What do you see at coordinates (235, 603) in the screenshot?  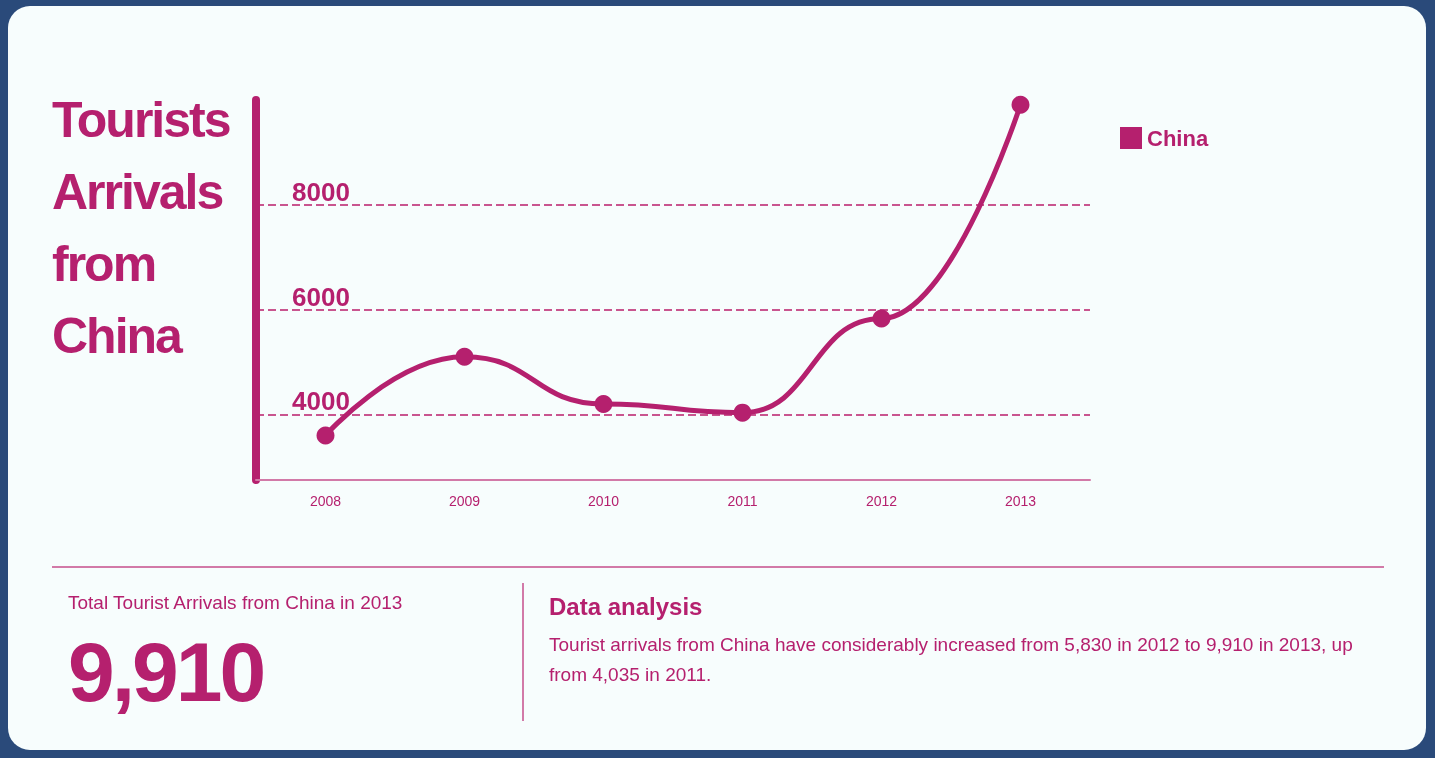 I see `text: Total Tourist Arrivals from China in 2013` at bounding box center [235, 603].